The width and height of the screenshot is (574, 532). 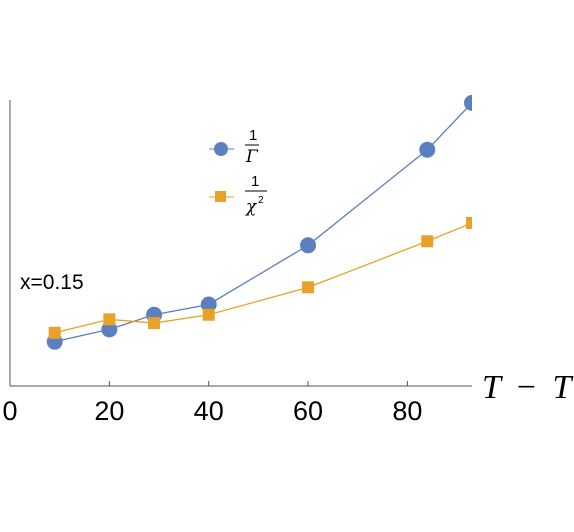 What do you see at coordinates (308, 411) in the screenshot?
I see `x-tick-label: 60` at bounding box center [308, 411].